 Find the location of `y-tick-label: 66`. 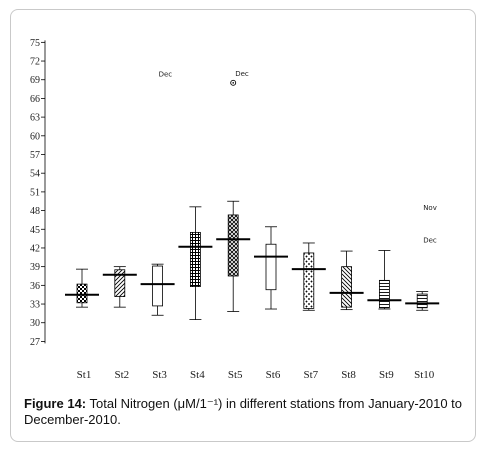

y-tick-label: 66 is located at coordinates (35, 99).